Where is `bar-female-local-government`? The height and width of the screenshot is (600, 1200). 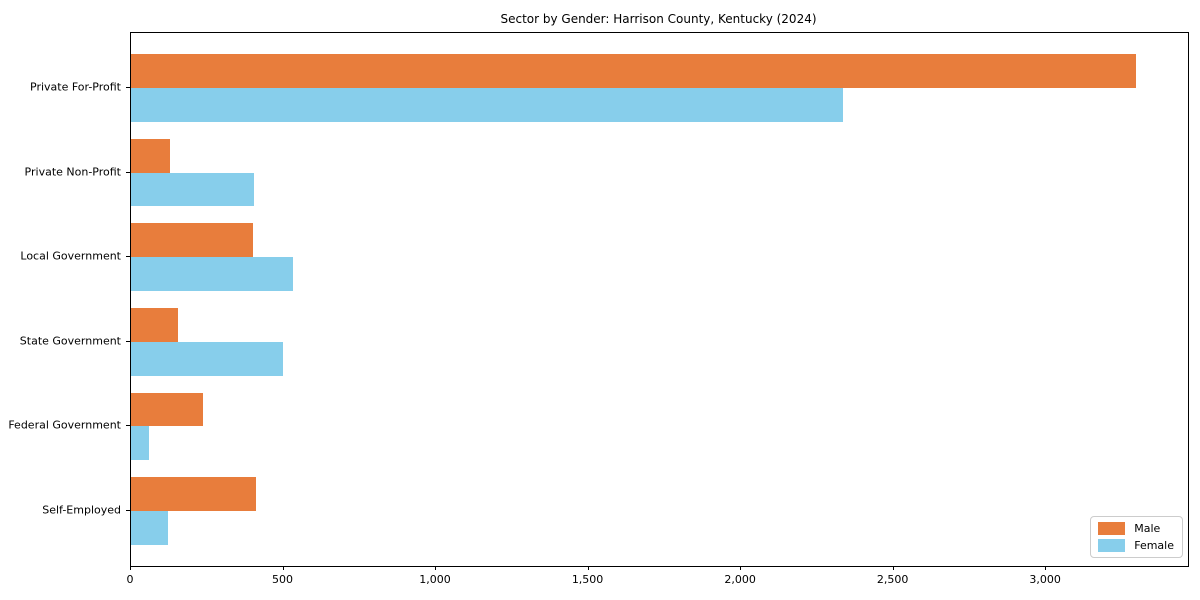 bar-female-local-government is located at coordinates (212, 274).